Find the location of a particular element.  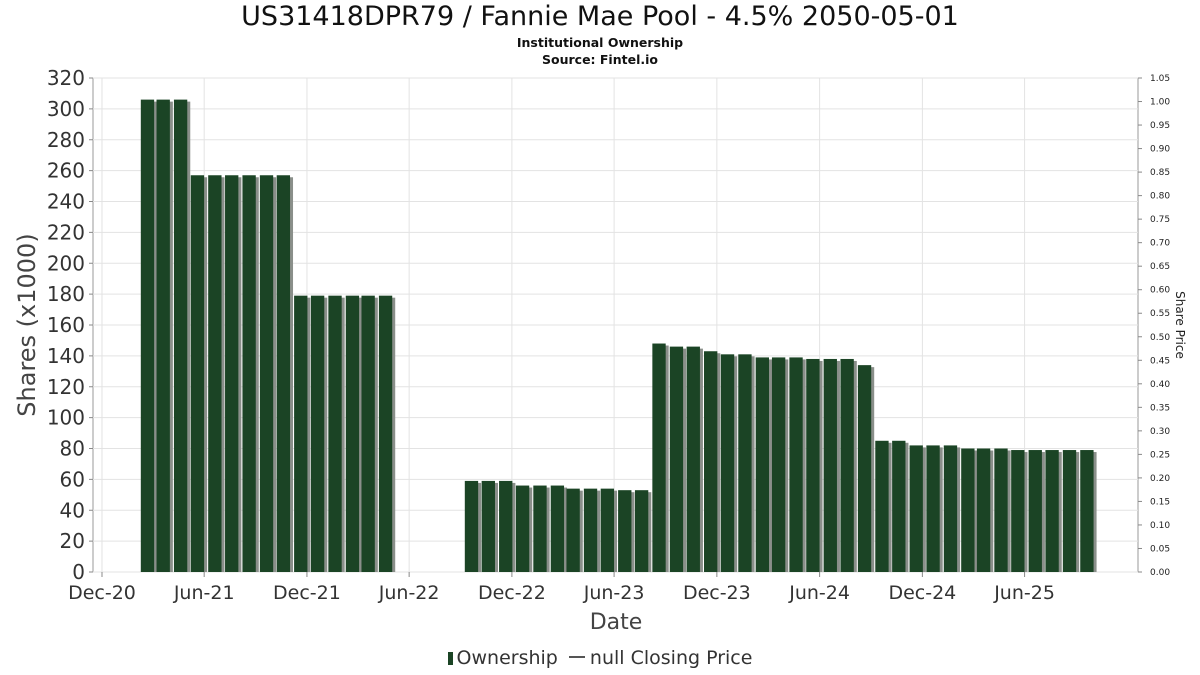

y2-tick-label: 0.90 is located at coordinates (1160, 150).